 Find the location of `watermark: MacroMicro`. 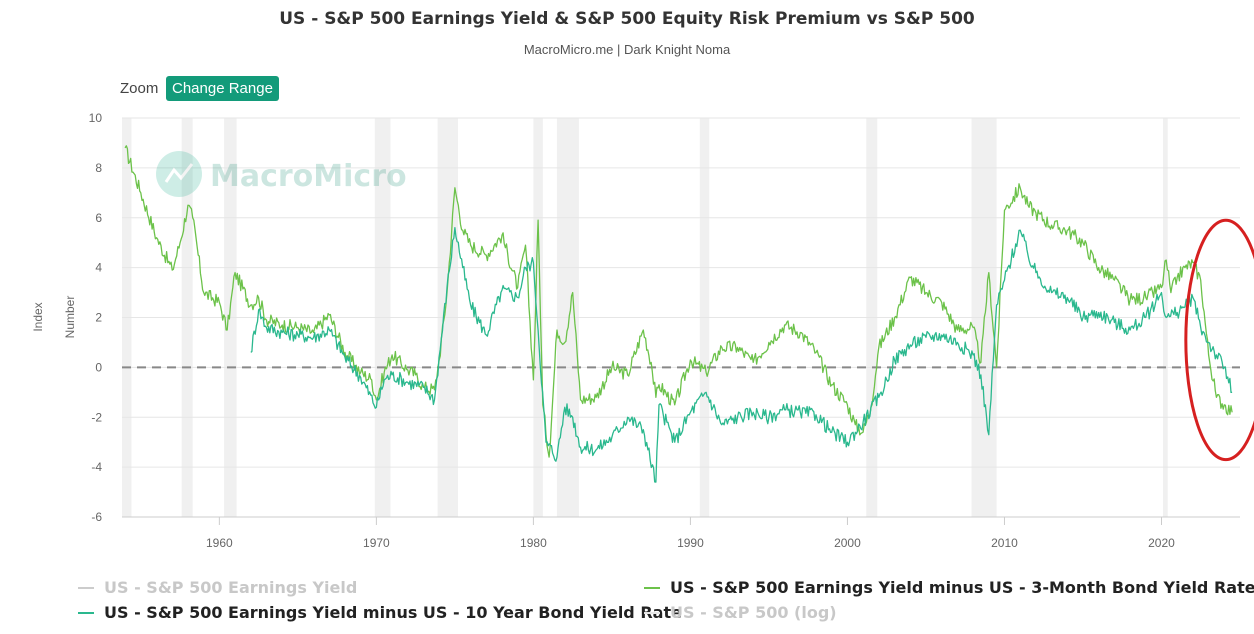

watermark: MacroMicro is located at coordinates (281, 174).